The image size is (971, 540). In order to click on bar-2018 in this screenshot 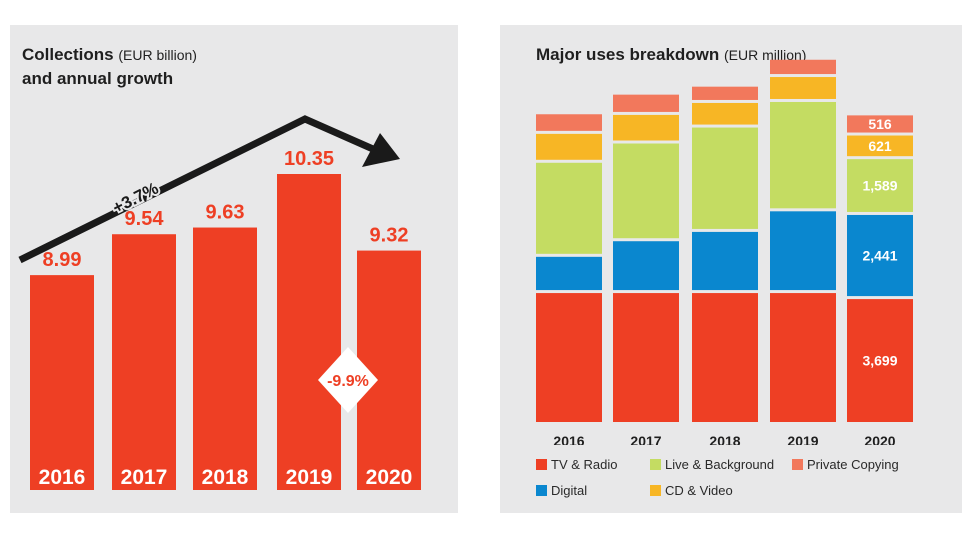, I will do `click(225, 358)`.